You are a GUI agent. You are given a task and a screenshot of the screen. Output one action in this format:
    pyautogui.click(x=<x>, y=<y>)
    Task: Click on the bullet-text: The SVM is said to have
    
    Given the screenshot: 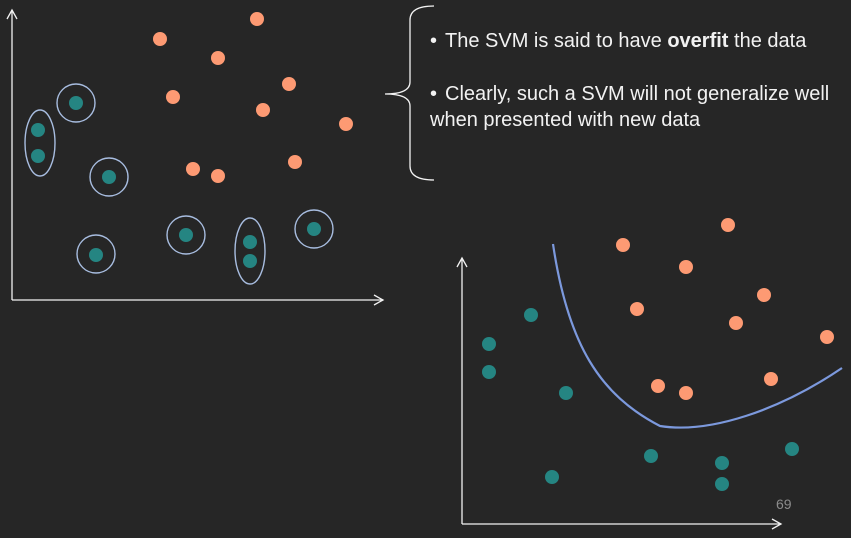 What is the action you would take?
    pyautogui.click(x=556, y=41)
    